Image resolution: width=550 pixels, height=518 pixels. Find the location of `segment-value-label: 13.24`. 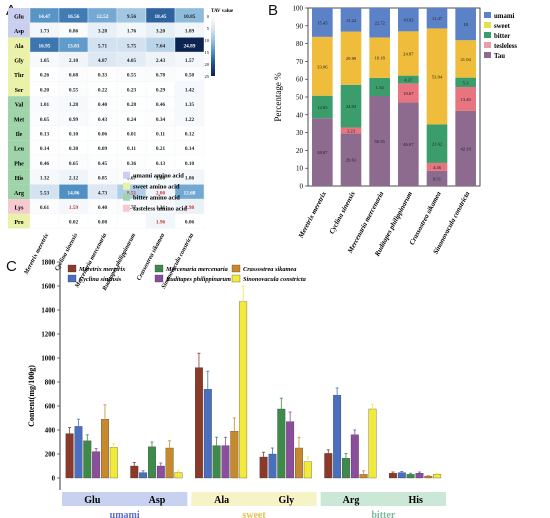

segment-value-label: 13.24 is located at coordinates (351, 20).